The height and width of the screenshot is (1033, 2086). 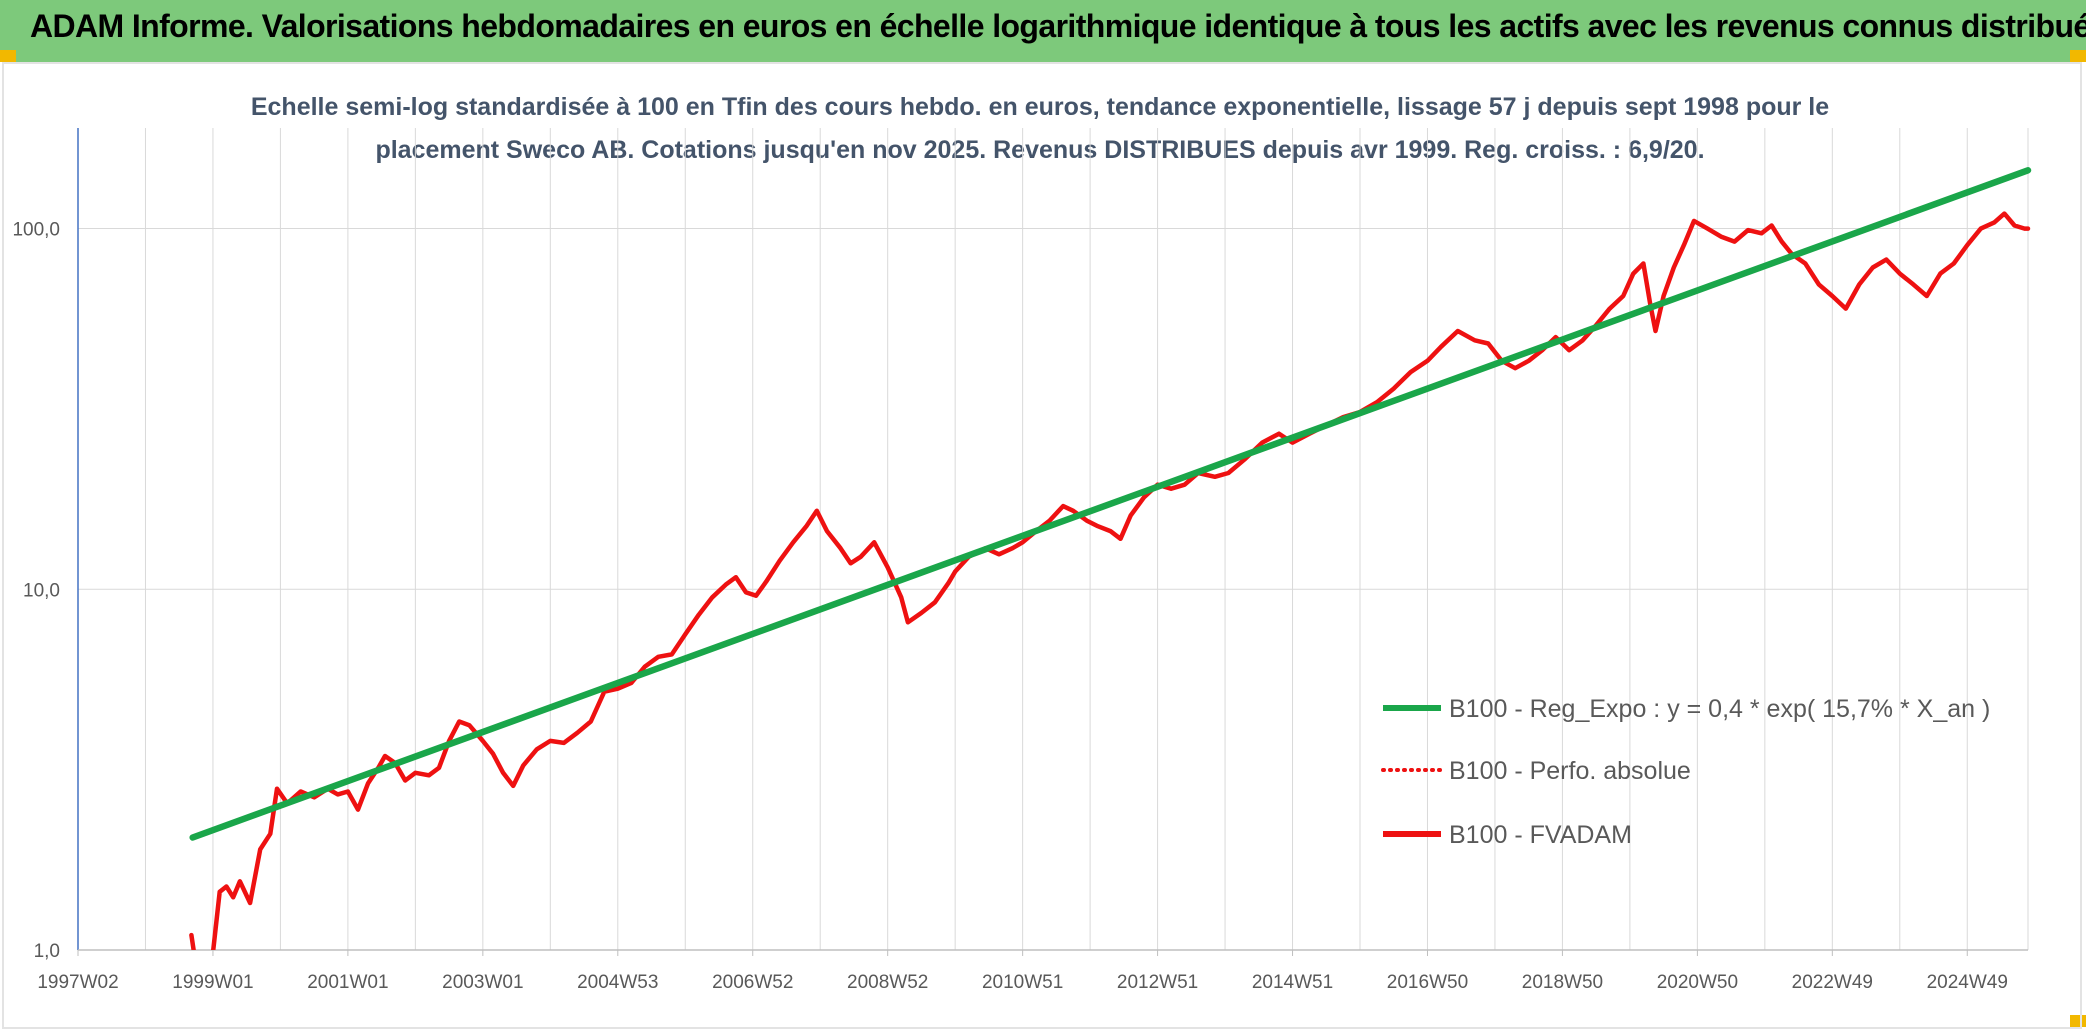 What do you see at coordinates (8, 56) in the screenshot?
I see `corner-marker-left` at bounding box center [8, 56].